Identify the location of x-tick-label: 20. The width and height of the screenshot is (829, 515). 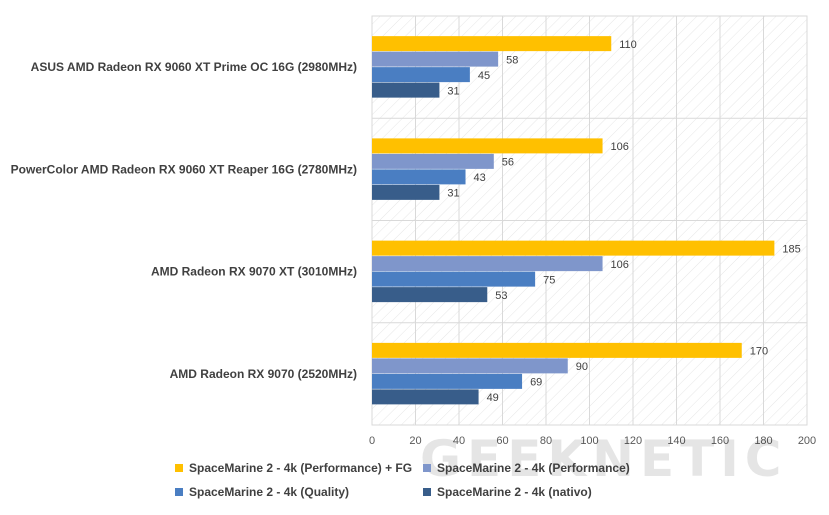
(415, 441).